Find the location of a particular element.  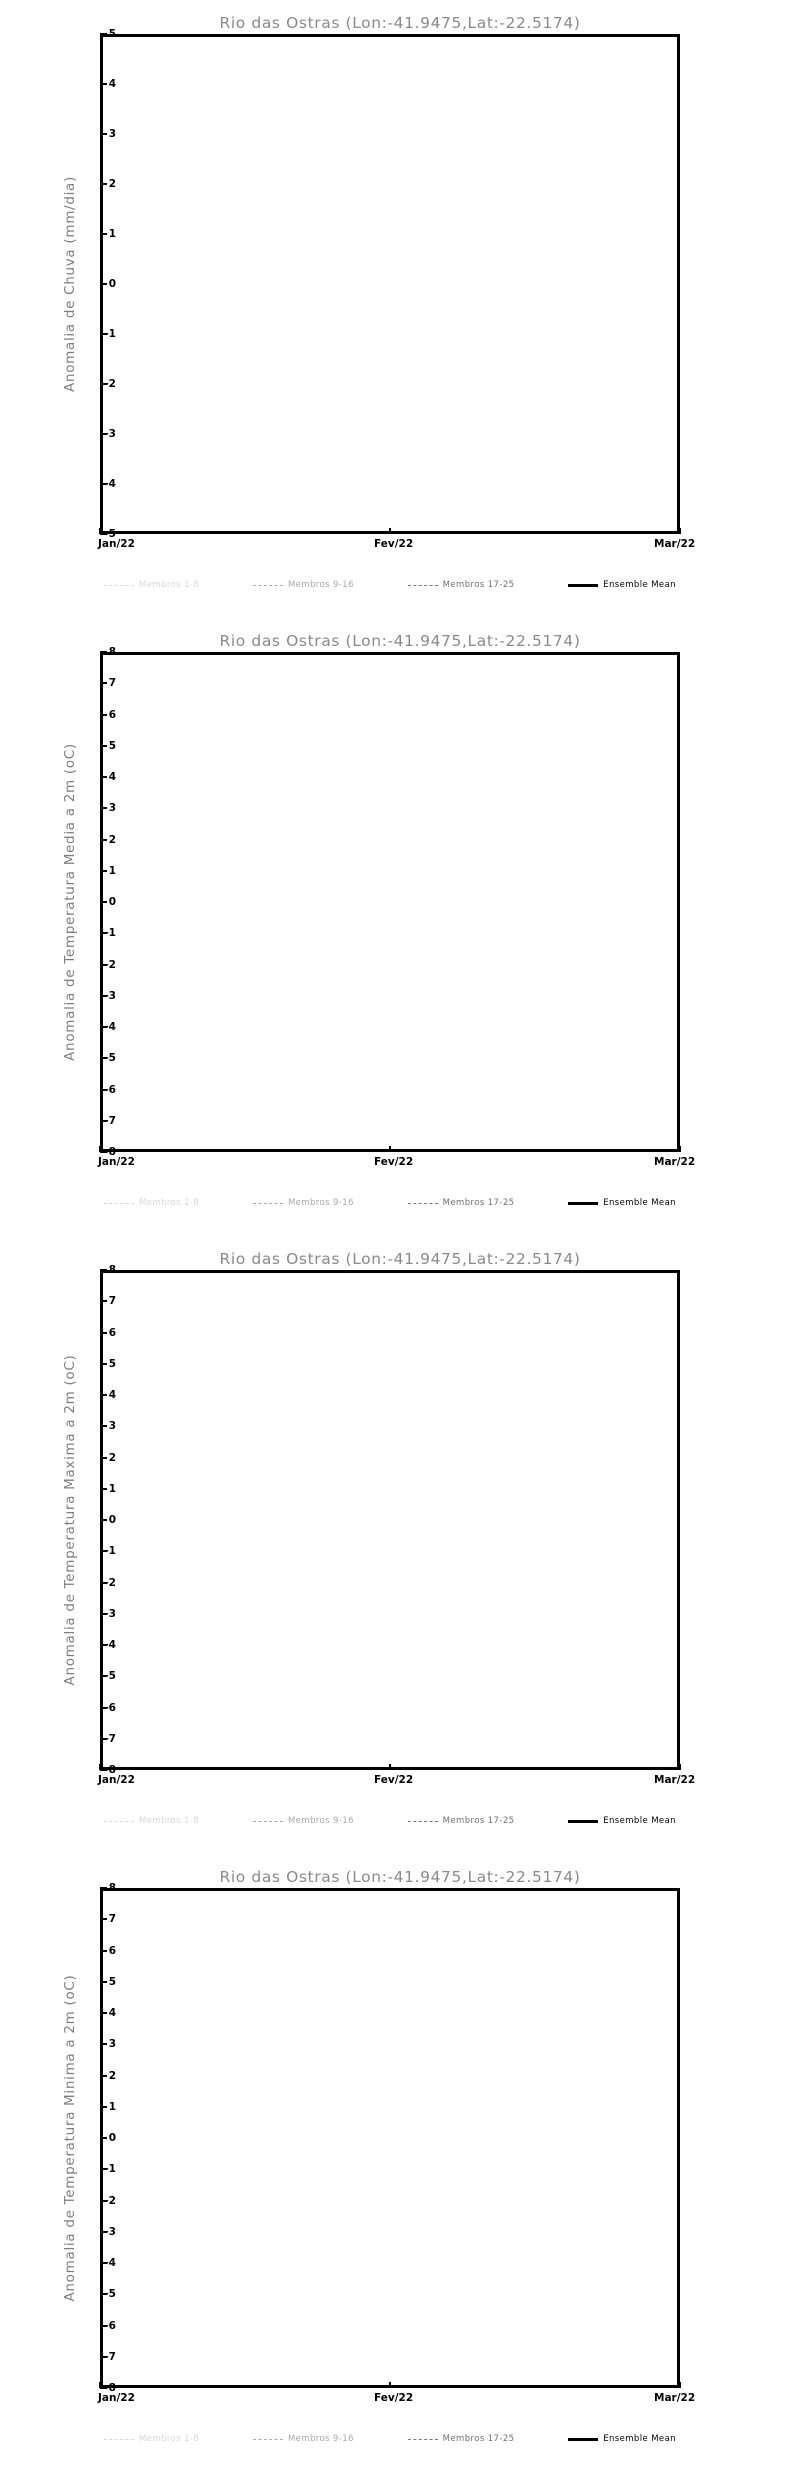

y-tick-label: 4 is located at coordinates (112, 1395).